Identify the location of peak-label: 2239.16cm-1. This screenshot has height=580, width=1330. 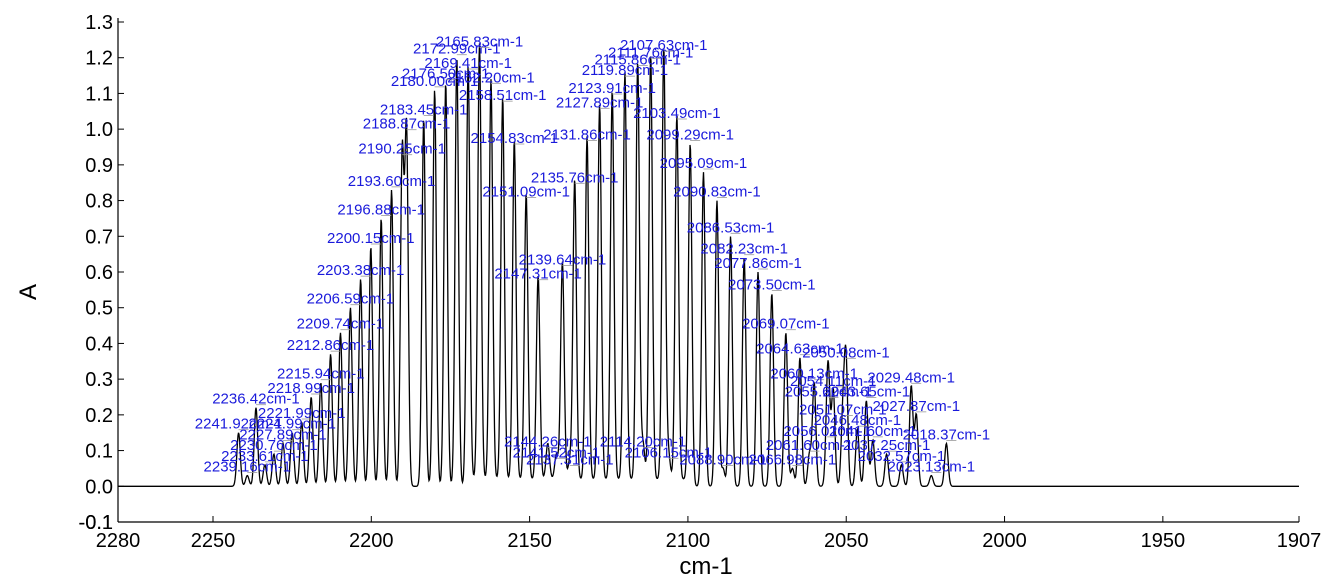
(248, 467).